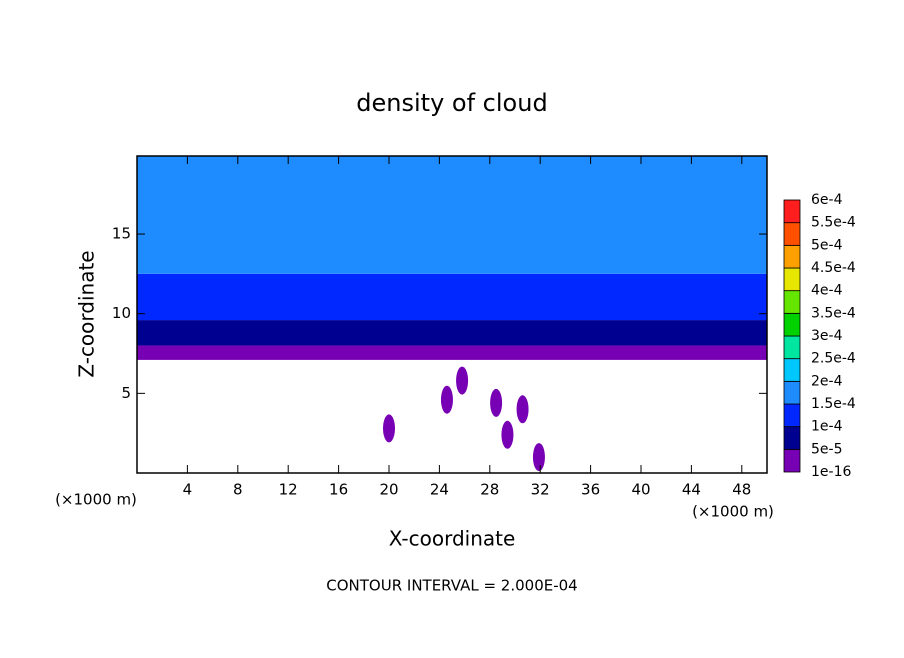  Describe the element at coordinates (691, 490) in the screenshot. I see `x-tick-label: 44` at that location.